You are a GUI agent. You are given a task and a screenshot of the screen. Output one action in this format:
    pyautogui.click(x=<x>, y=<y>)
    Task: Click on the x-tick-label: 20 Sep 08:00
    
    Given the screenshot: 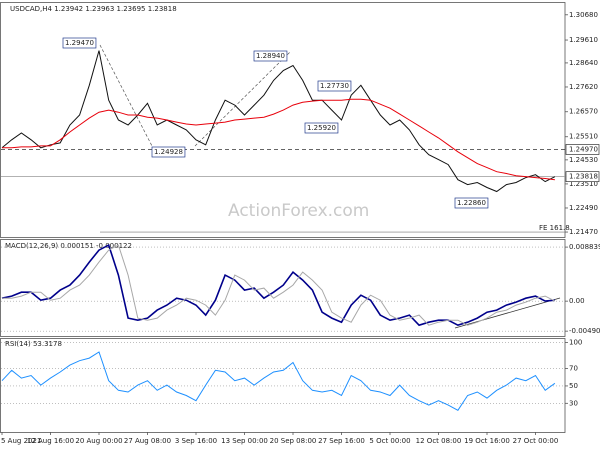 What is the action you would take?
    pyautogui.click(x=293, y=441)
    